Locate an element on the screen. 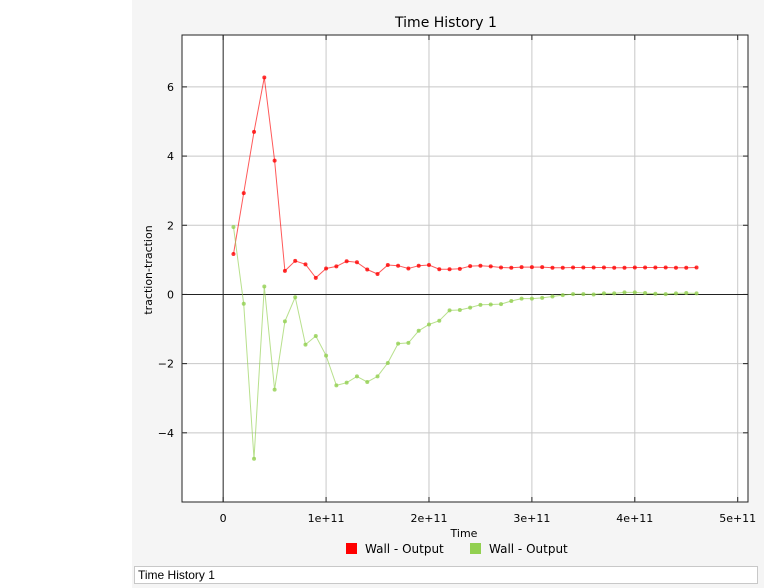 This screenshot has width=764, height=588. y-tick-label: 4 is located at coordinates (170, 156).